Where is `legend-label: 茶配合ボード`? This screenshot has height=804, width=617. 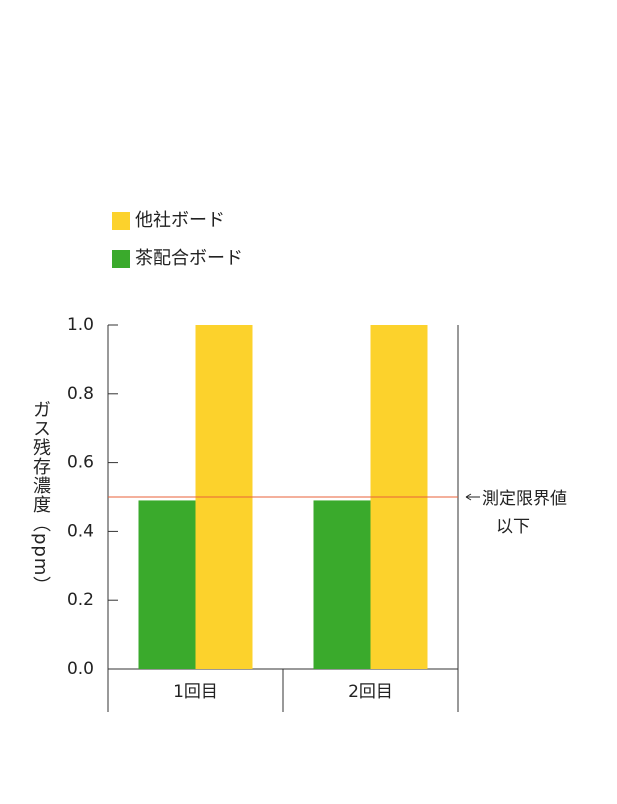
legend-label: 茶配合ボード is located at coordinates (189, 258).